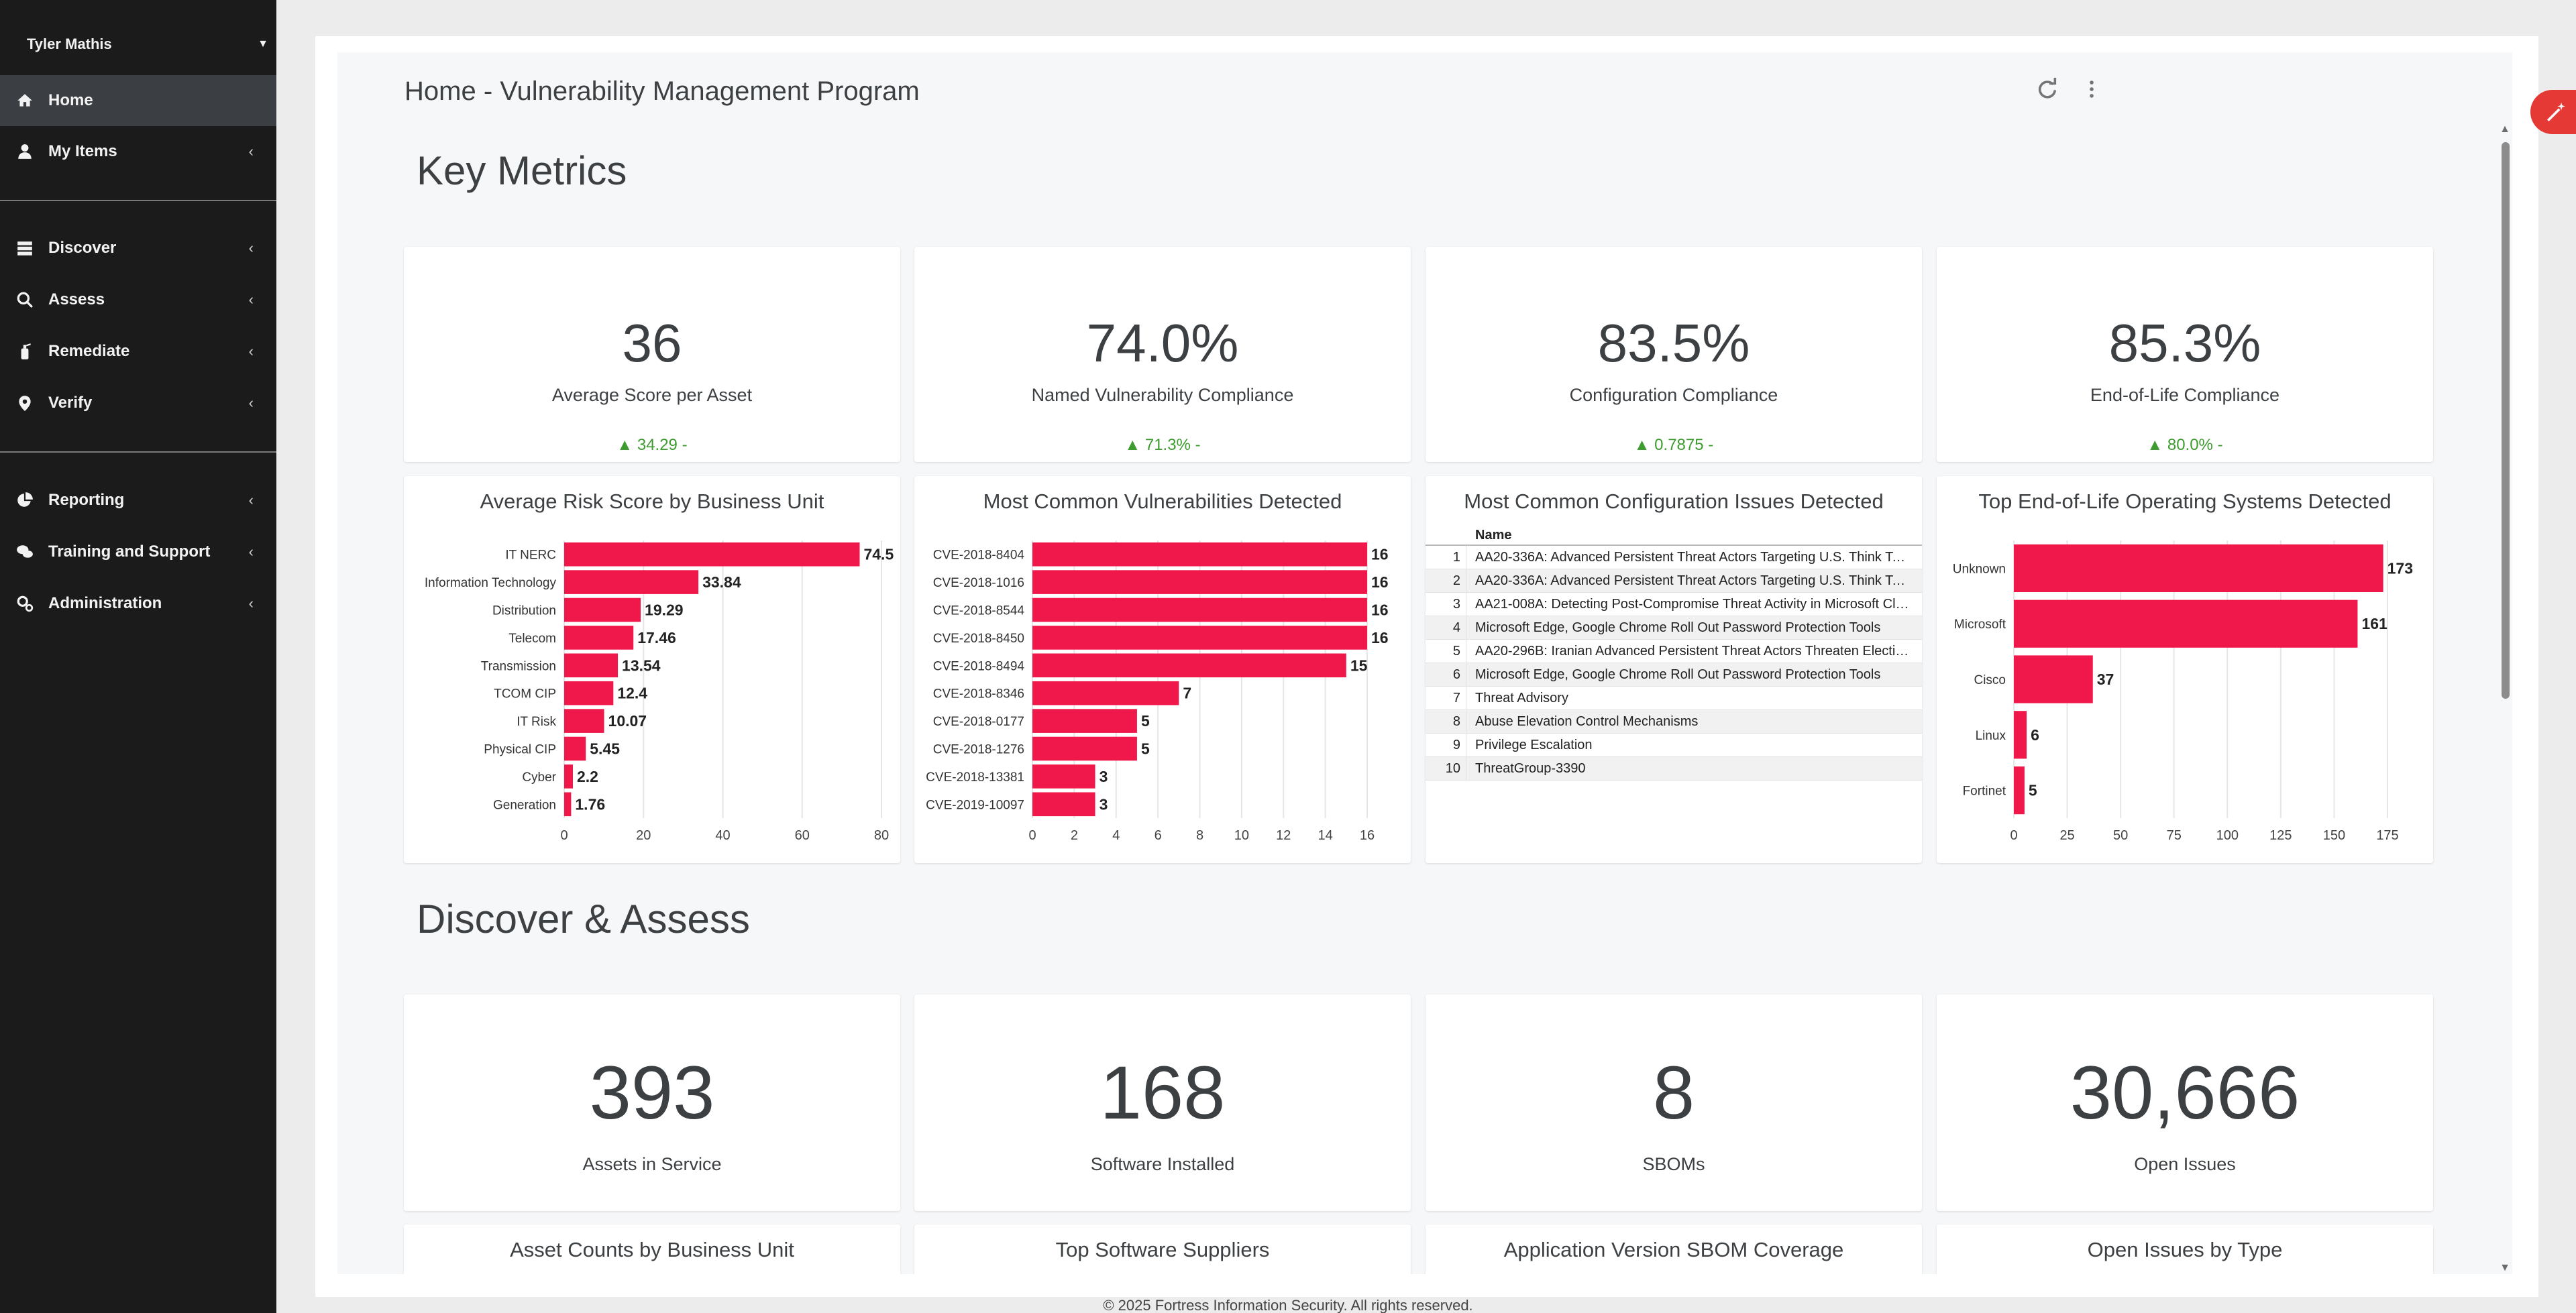 The width and height of the screenshot is (2576, 1313). I want to click on sidebar-item-assess: Assess ‹, so click(138, 299).